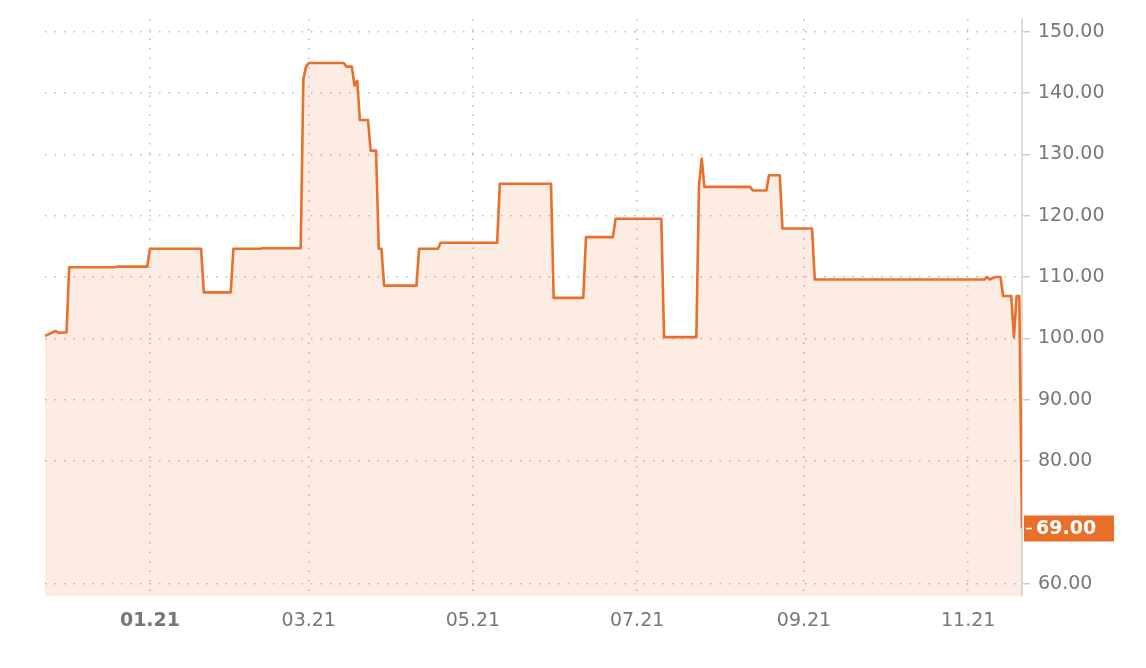  I want to click on x-tick-label: 03.21, so click(308, 619).